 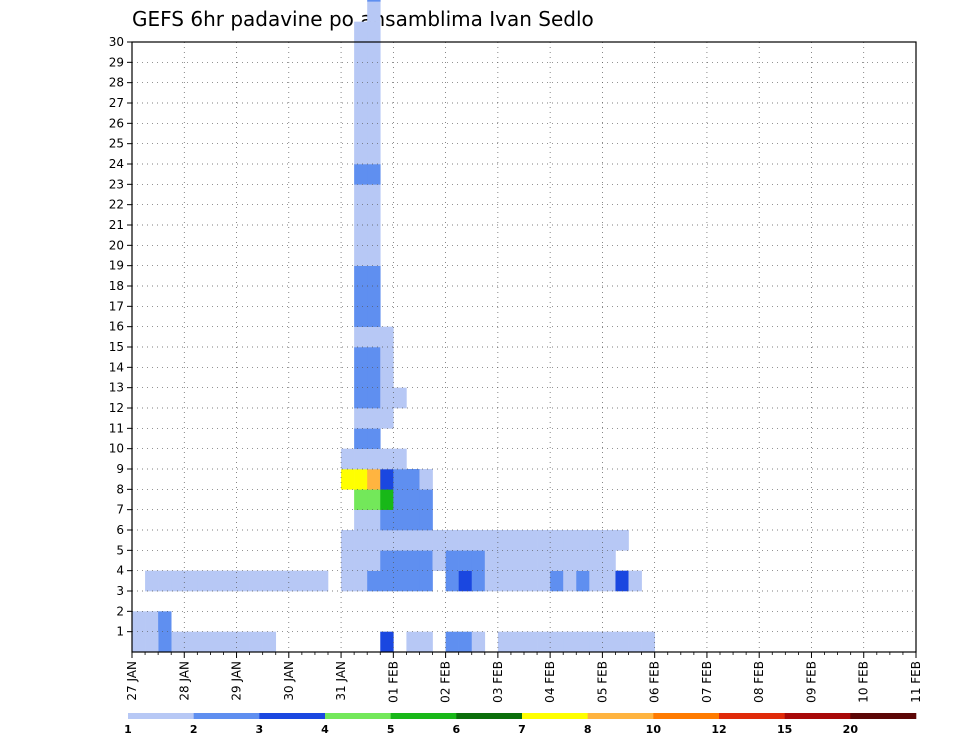 What do you see at coordinates (718, 729) in the screenshot?
I see `colorbar-label: 12` at bounding box center [718, 729].